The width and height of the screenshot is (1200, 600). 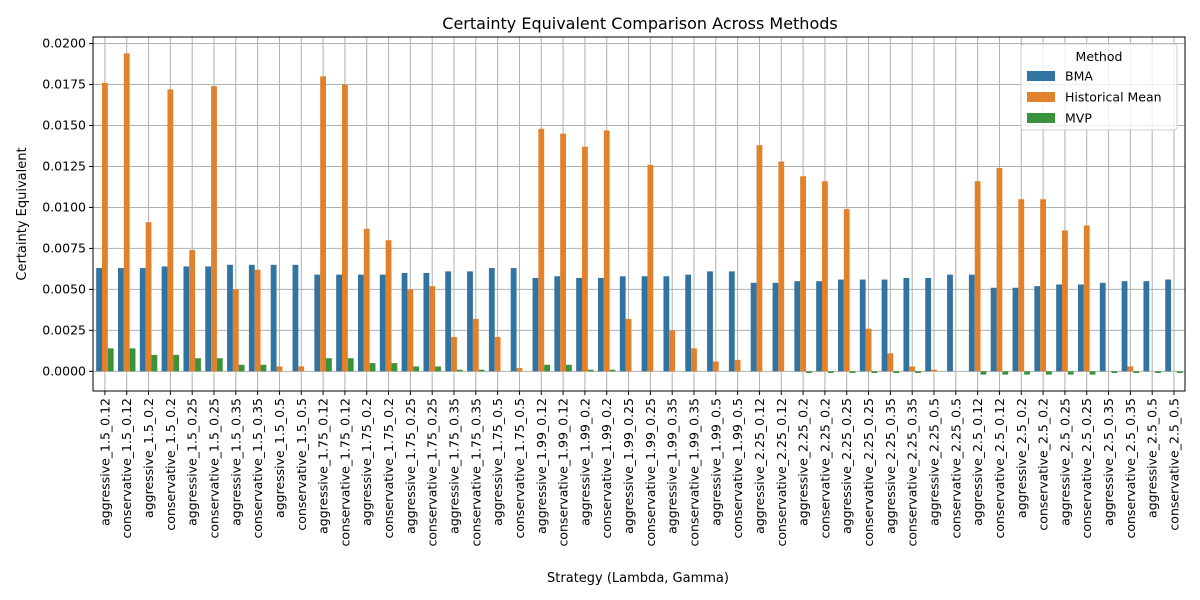 What do you see at coordinates (235, 462) in the screenshot?
I see `x-tick-label: aggressive_1.5_0.35` at bounding box center [235, 462].